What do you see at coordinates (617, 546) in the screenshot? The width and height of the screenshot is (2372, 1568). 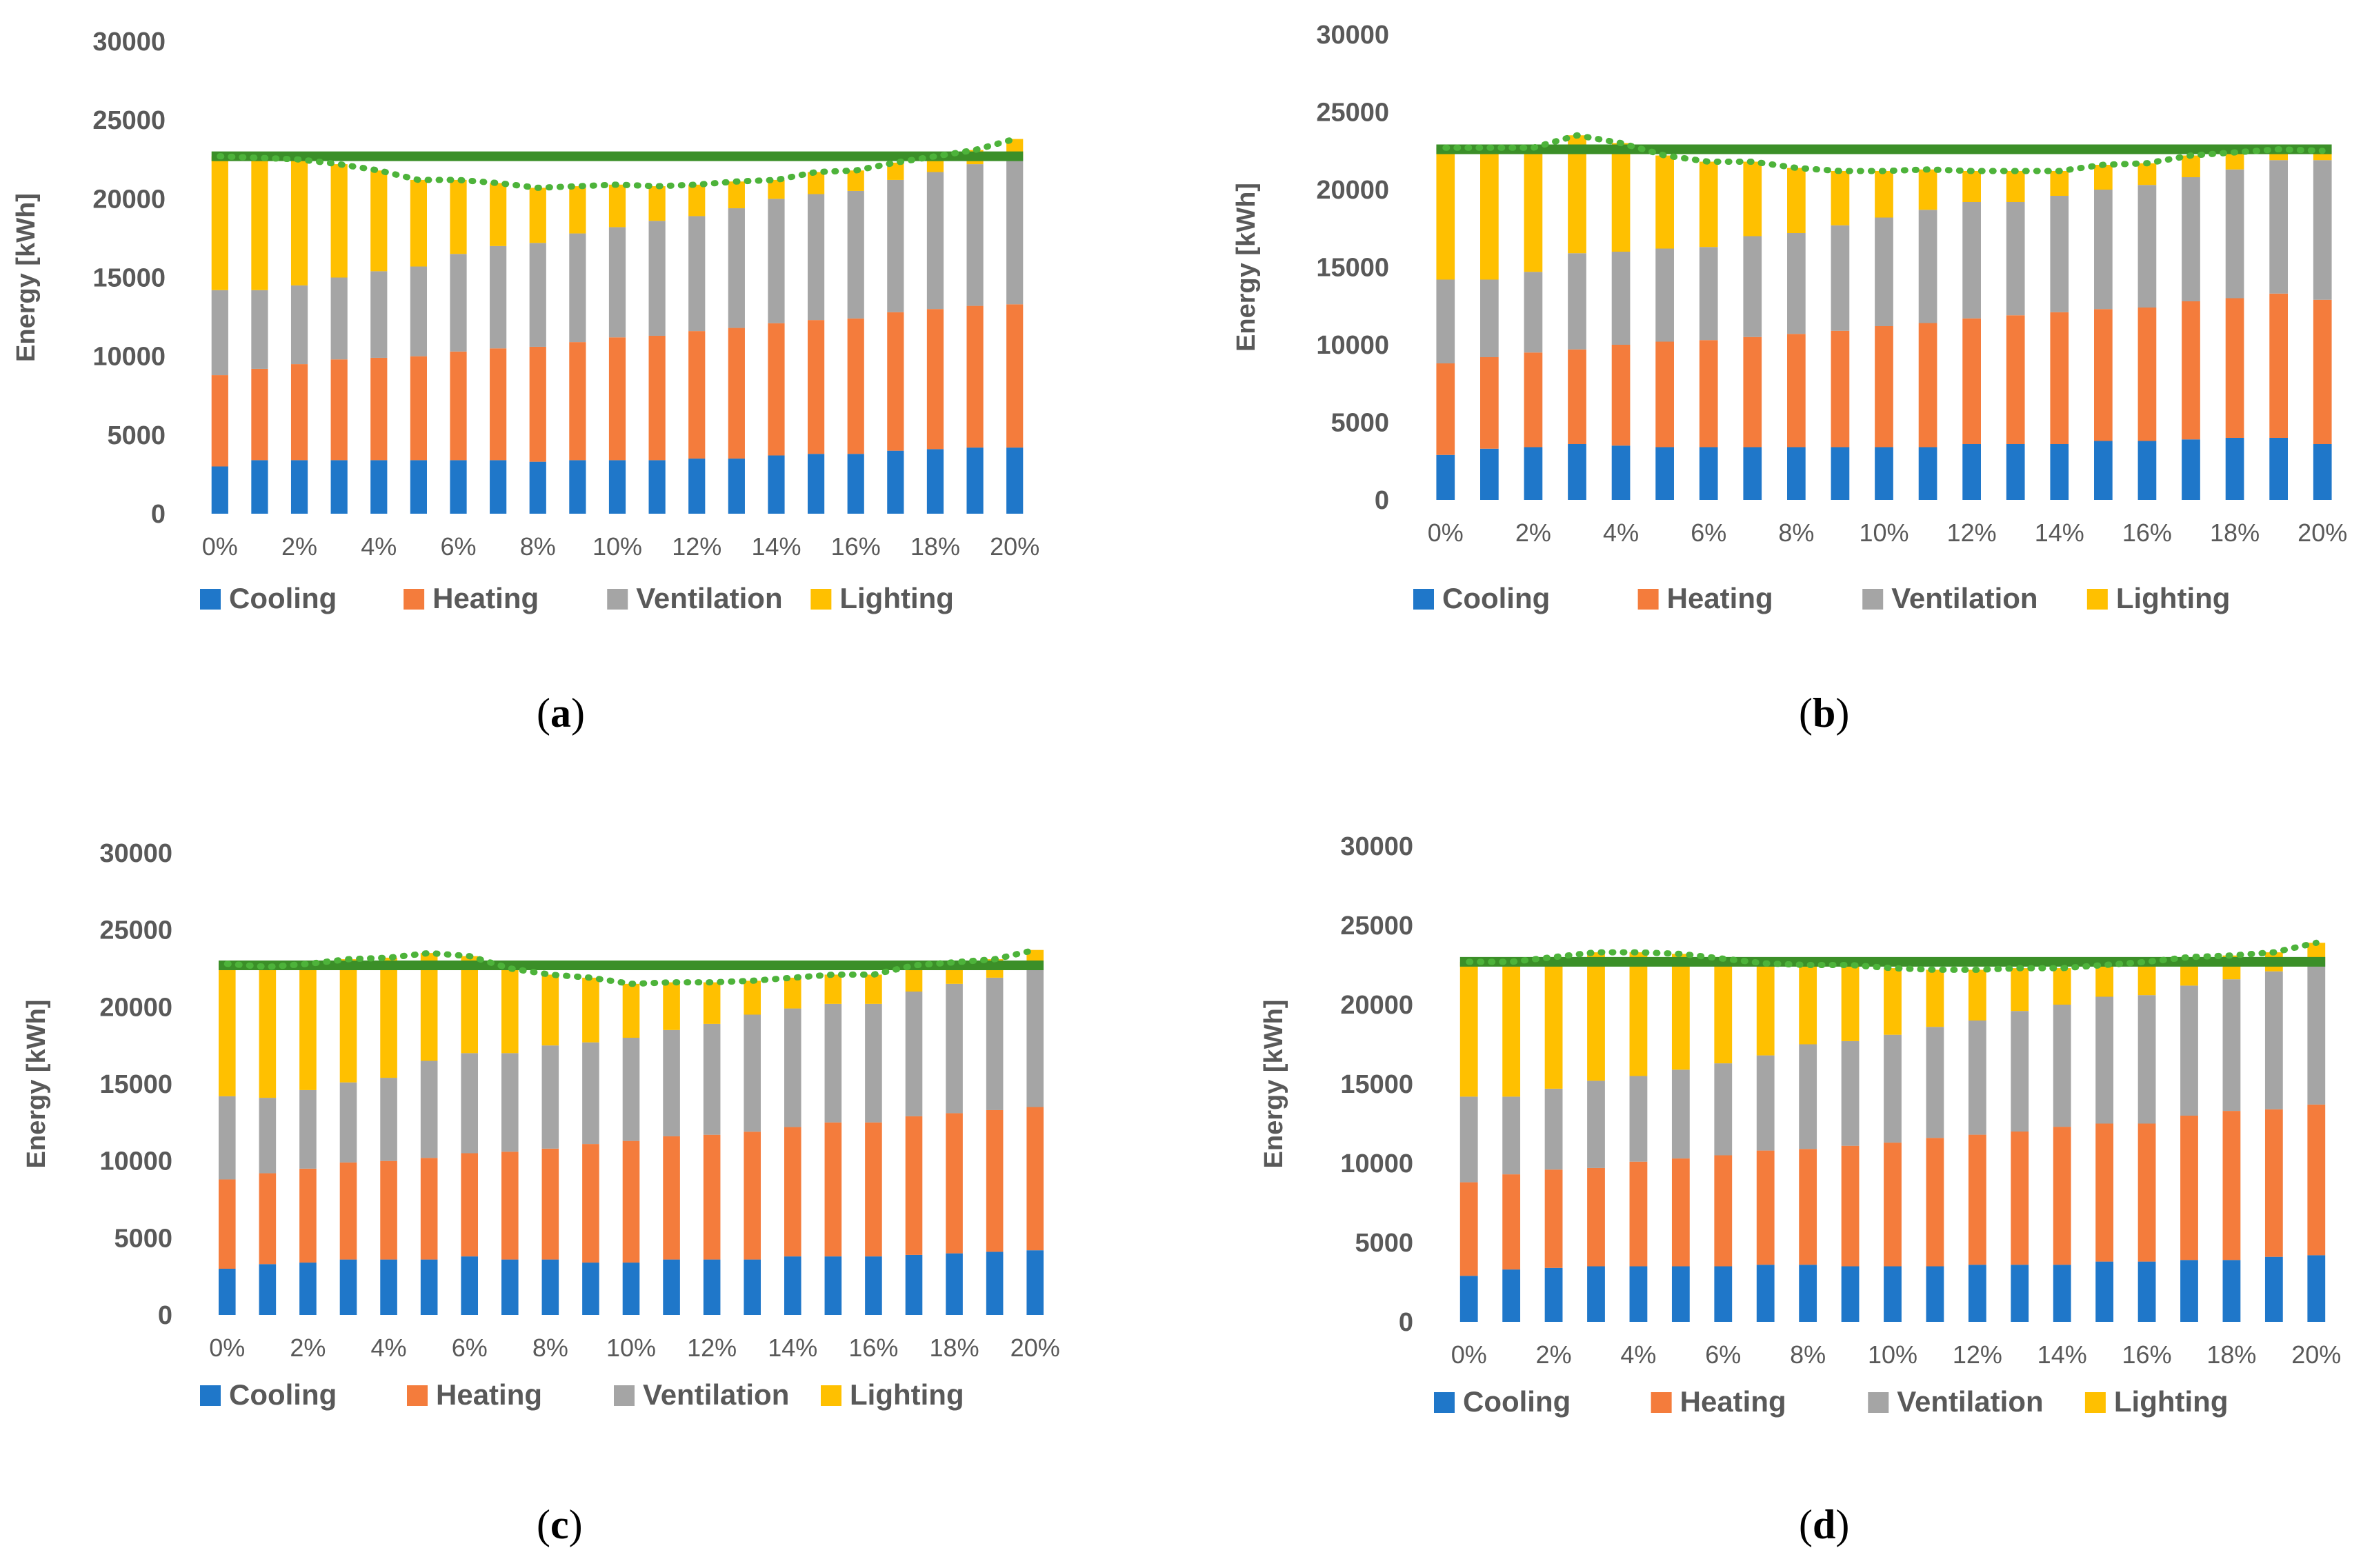 I see `x-tick-label: 10%` at bounding box center [617, 546].